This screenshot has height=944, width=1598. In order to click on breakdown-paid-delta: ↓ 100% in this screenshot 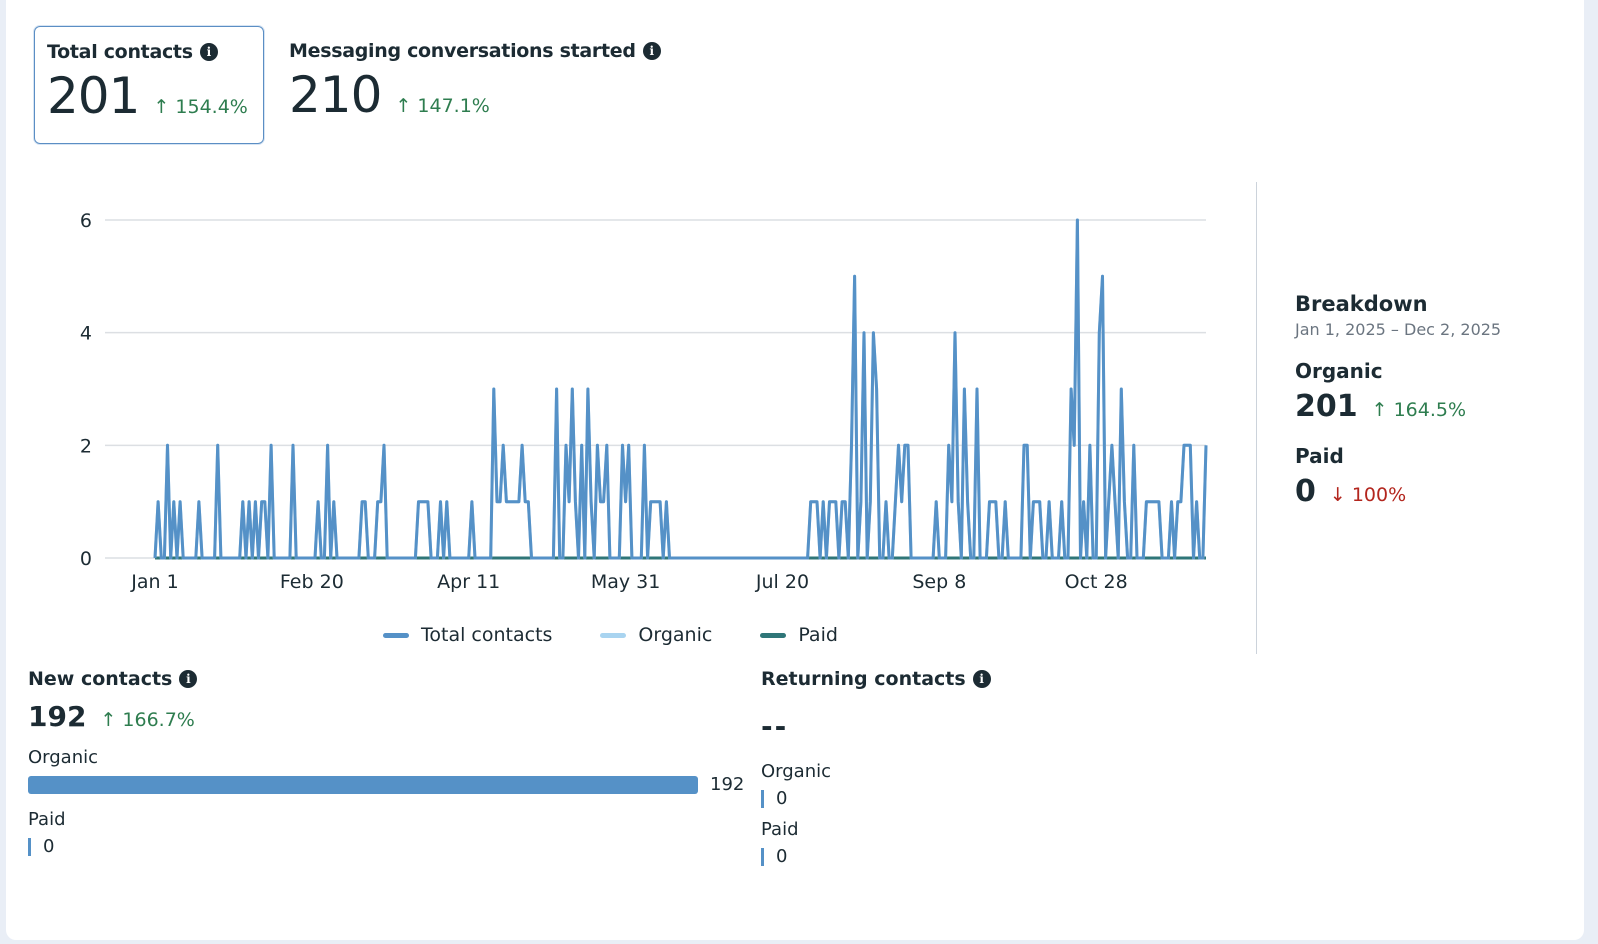, I will do `click(1368, 495)`.